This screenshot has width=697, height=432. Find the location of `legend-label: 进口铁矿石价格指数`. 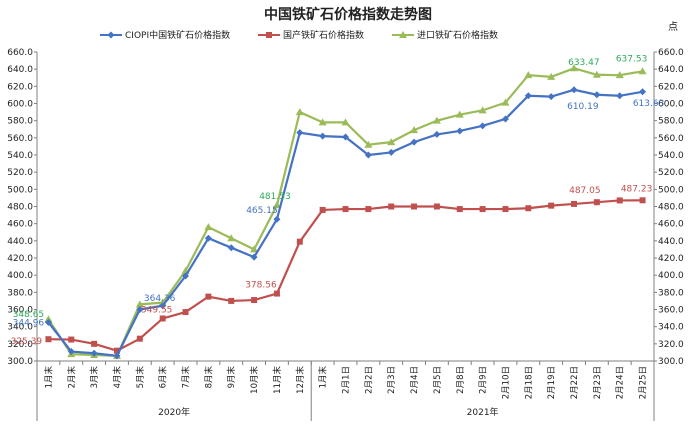

legend-label: 进口铁矿石价格指数 is located at coordinates (457, 35).